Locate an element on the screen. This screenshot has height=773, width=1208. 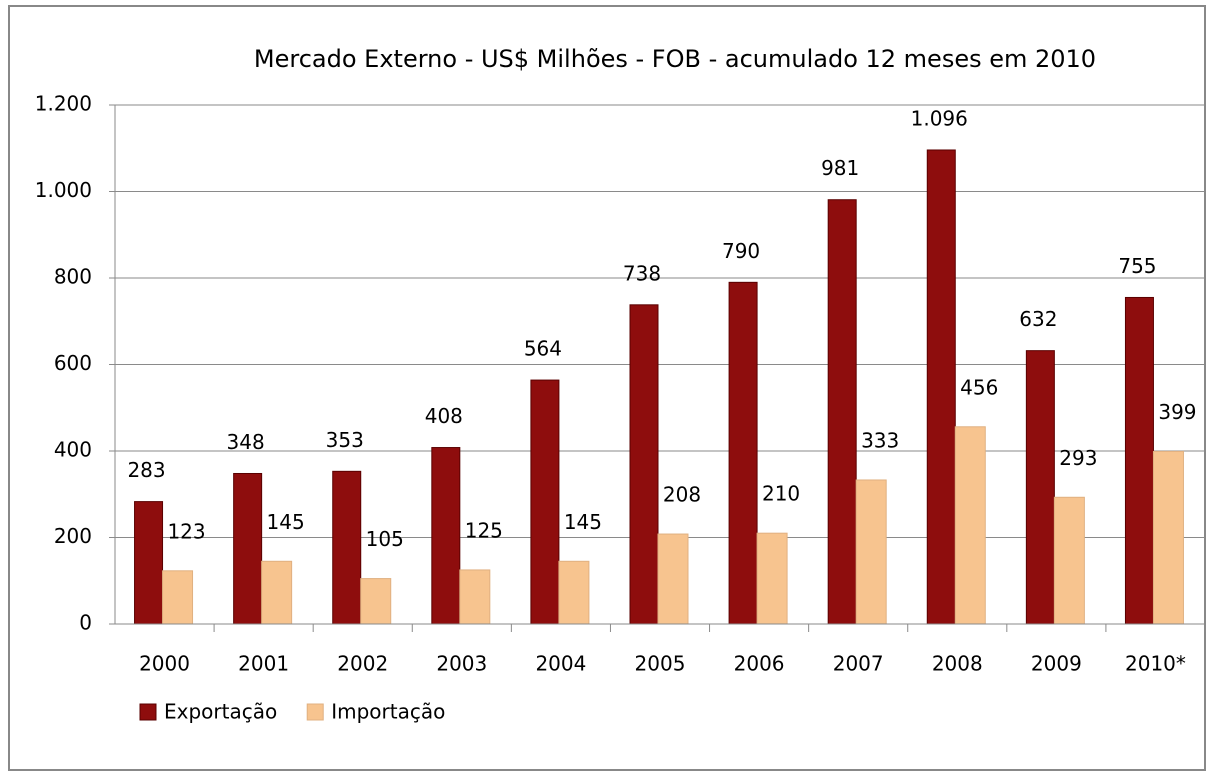
x-tick-label: 2002 is located at coordinates (362, 664).